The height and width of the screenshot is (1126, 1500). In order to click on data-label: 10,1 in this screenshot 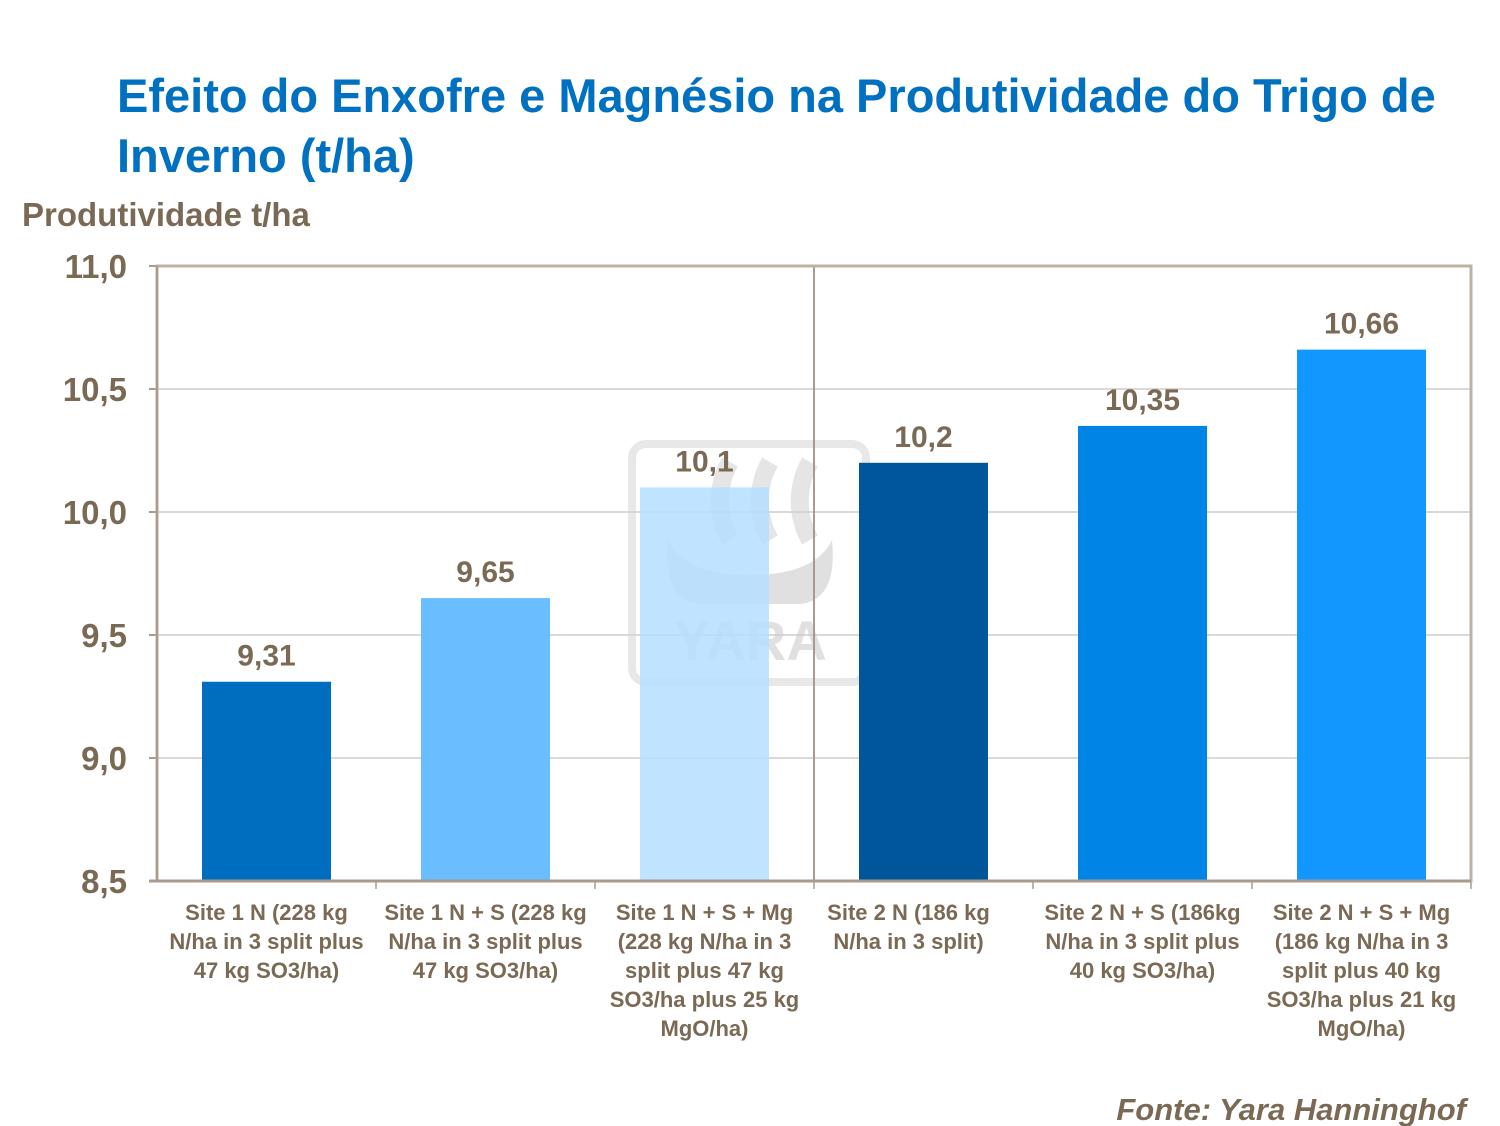, I will do `click(704, 461)`.